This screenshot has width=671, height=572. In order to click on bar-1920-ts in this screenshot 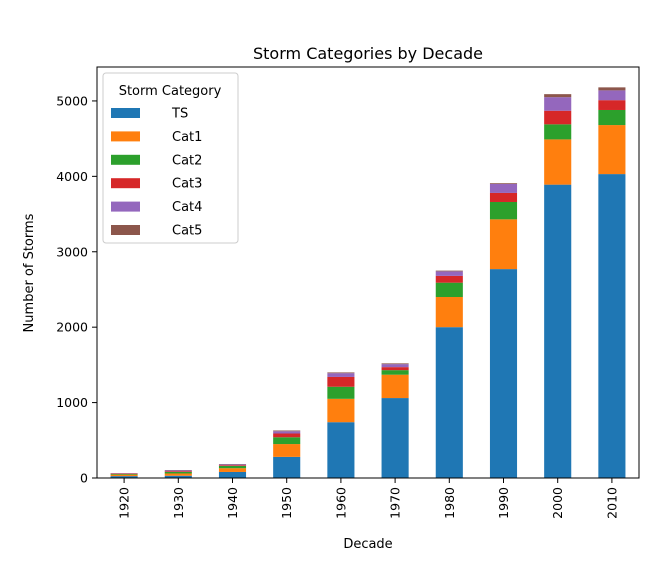, I will do `click(124, 477)`.